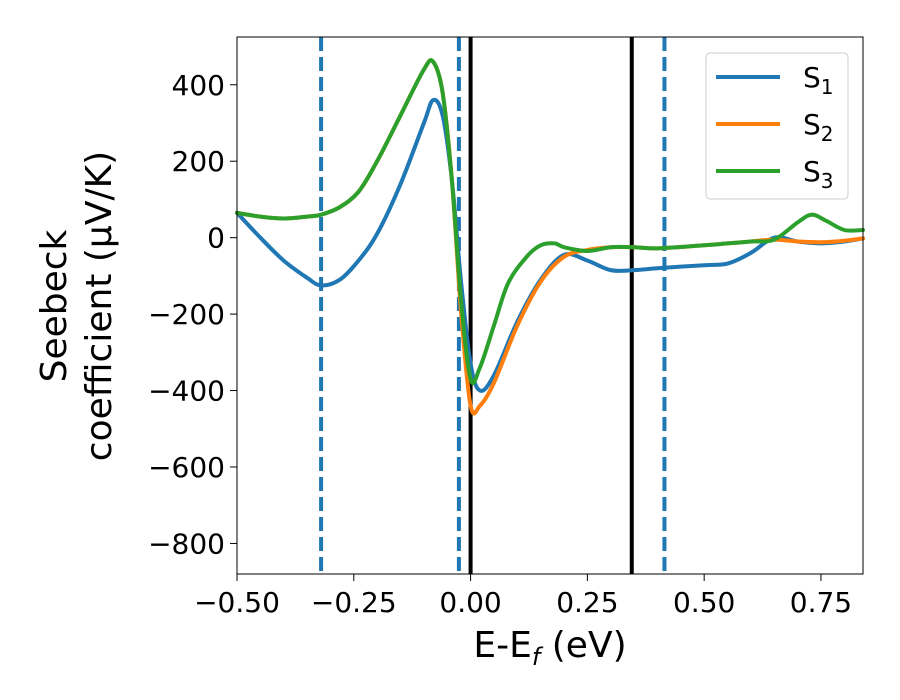 The width and height of the screenshot is (900, 700). What do you see at coordinates (99, 306) in the screenshot?
I see `y-axis-label-line2: coefficient (μV/K)` at bounding box center [99, 306].